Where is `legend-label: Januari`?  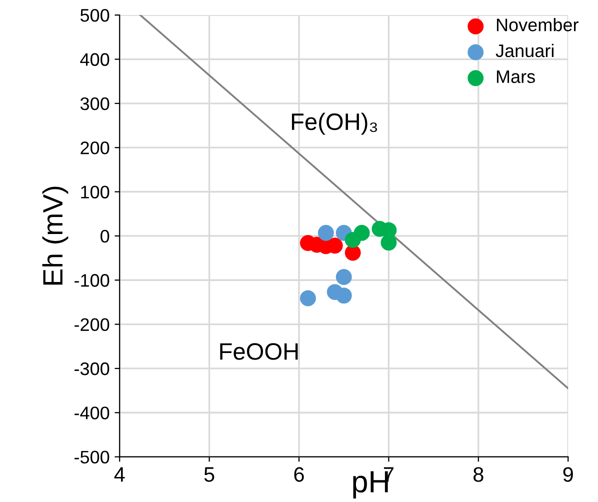
legend-label: Januari is located at coordinates (525, 51).